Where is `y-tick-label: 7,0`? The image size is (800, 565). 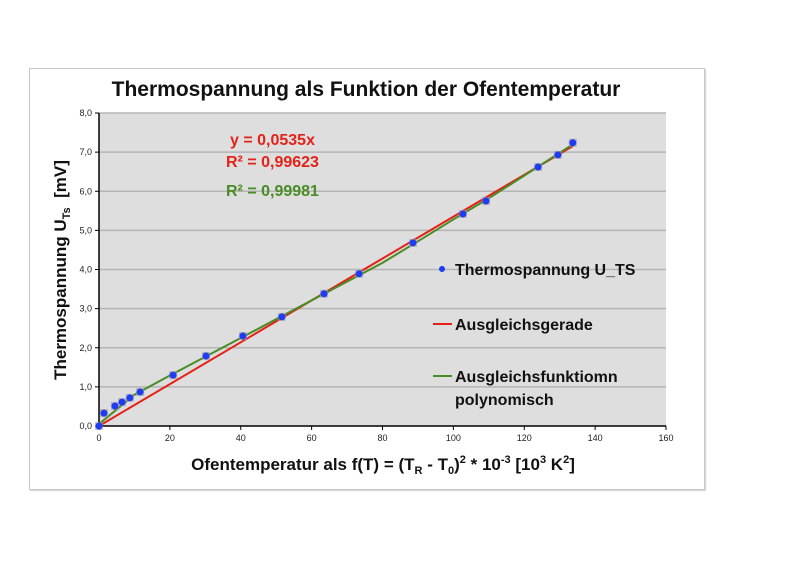
y-tick-label: 7,0 is located at coordinates (85, 152).